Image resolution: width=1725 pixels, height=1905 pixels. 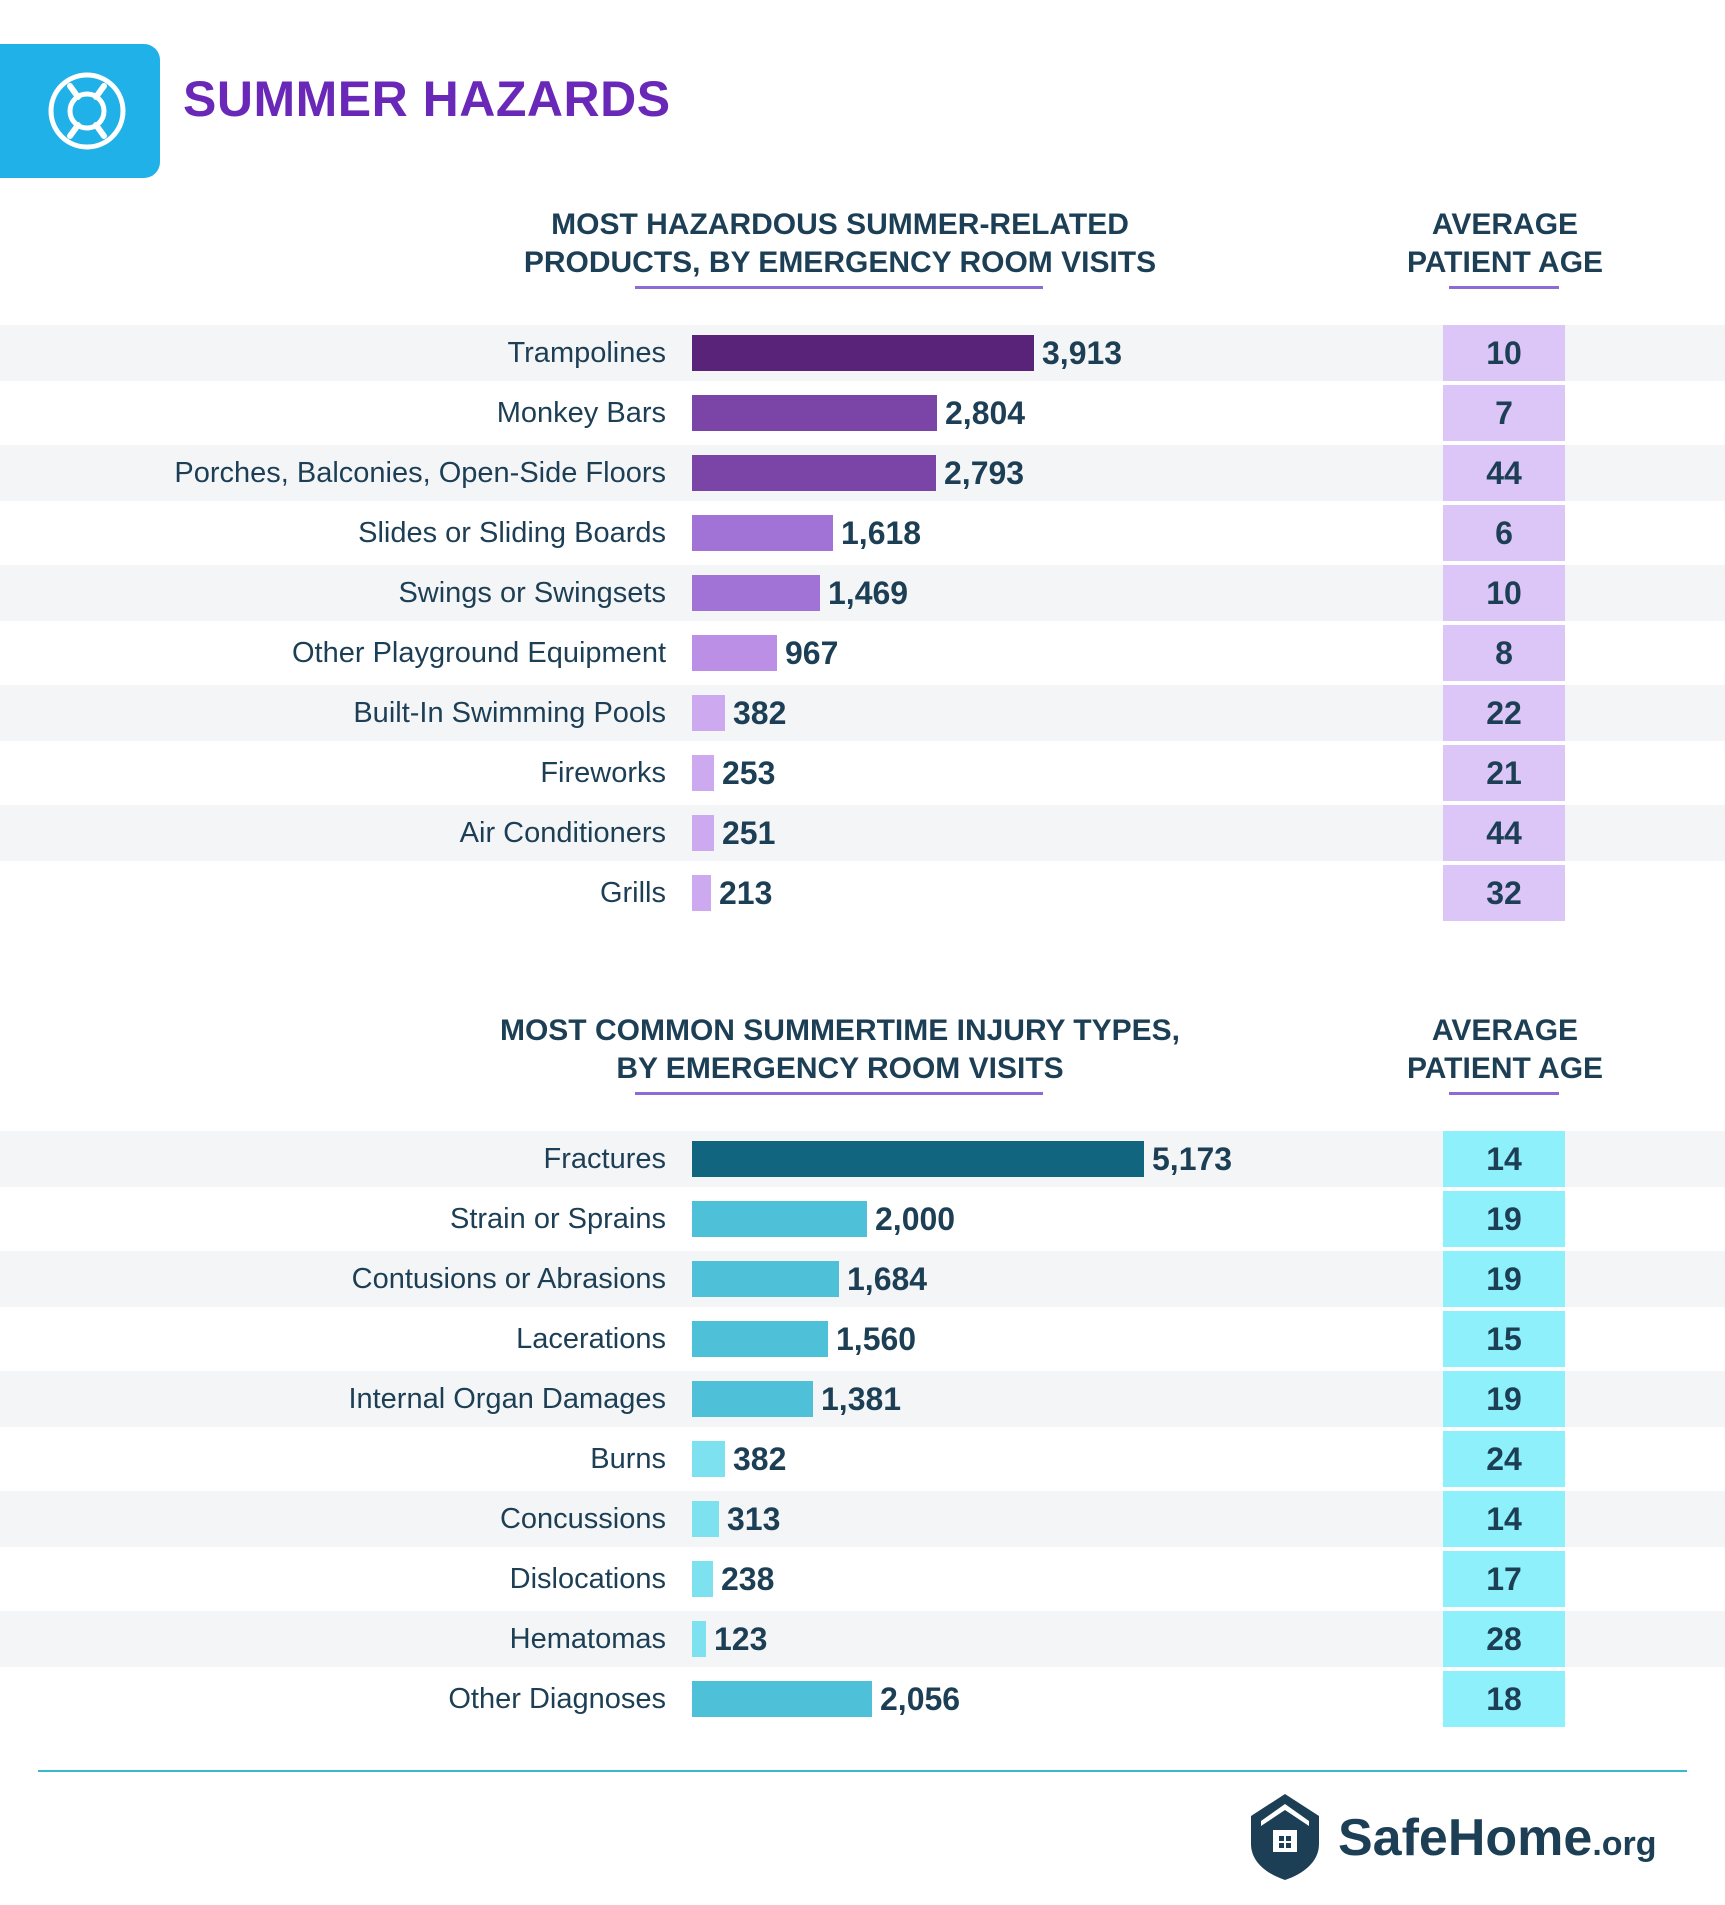 What do you see at coordinates (881, 533) in the screenshot?
I see `bar-value-label: 1,618` at bounding box center [881, 533].